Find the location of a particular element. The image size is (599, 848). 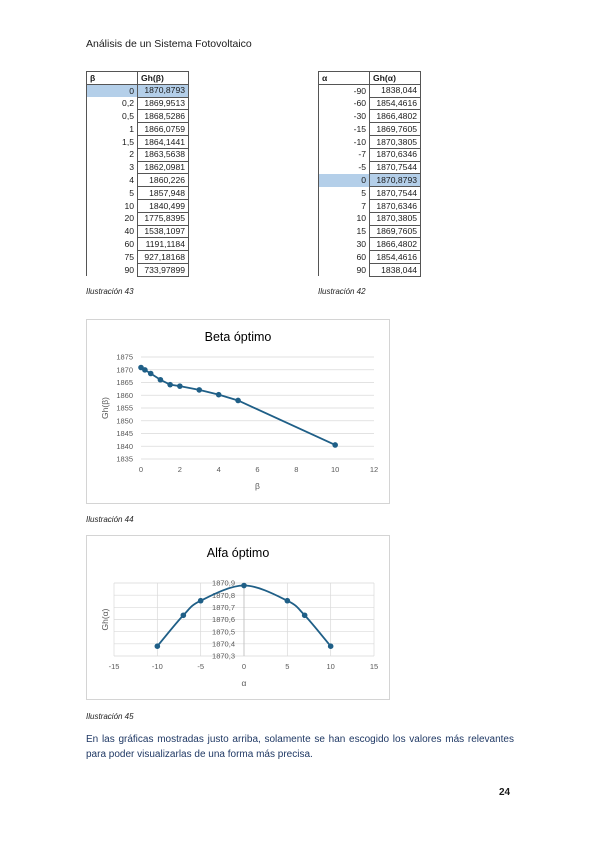

page-number: 24 is located at coordinates (505, 792).